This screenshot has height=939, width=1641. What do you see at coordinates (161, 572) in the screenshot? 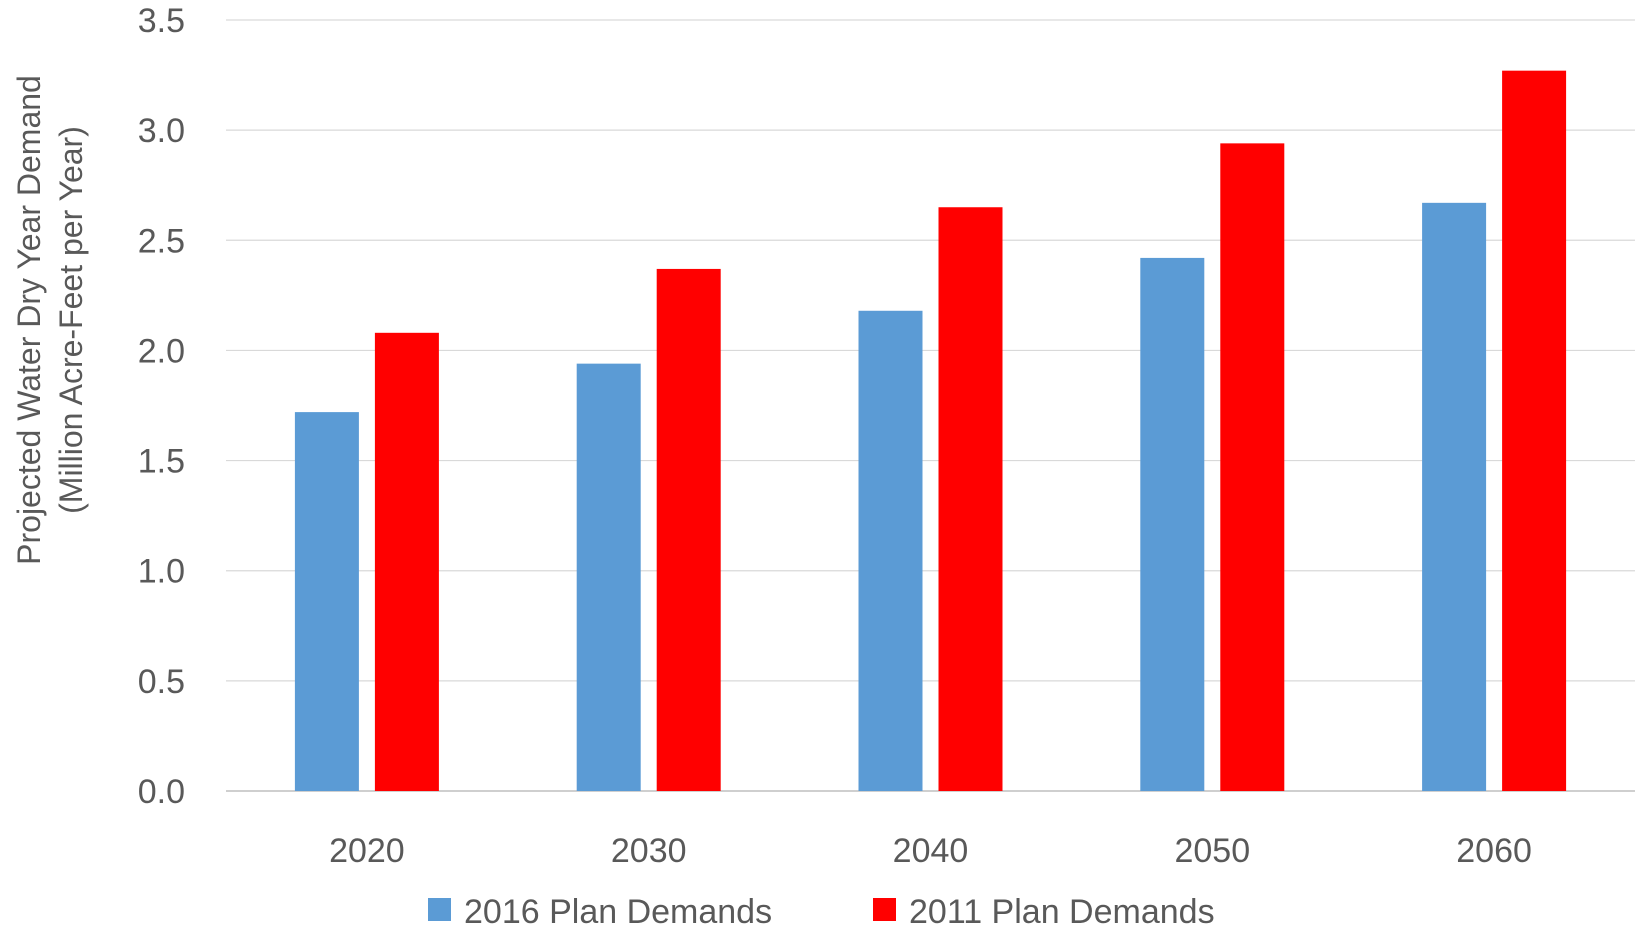
I see `y-tick-label: 1.0` at bounding box center [161, 572].